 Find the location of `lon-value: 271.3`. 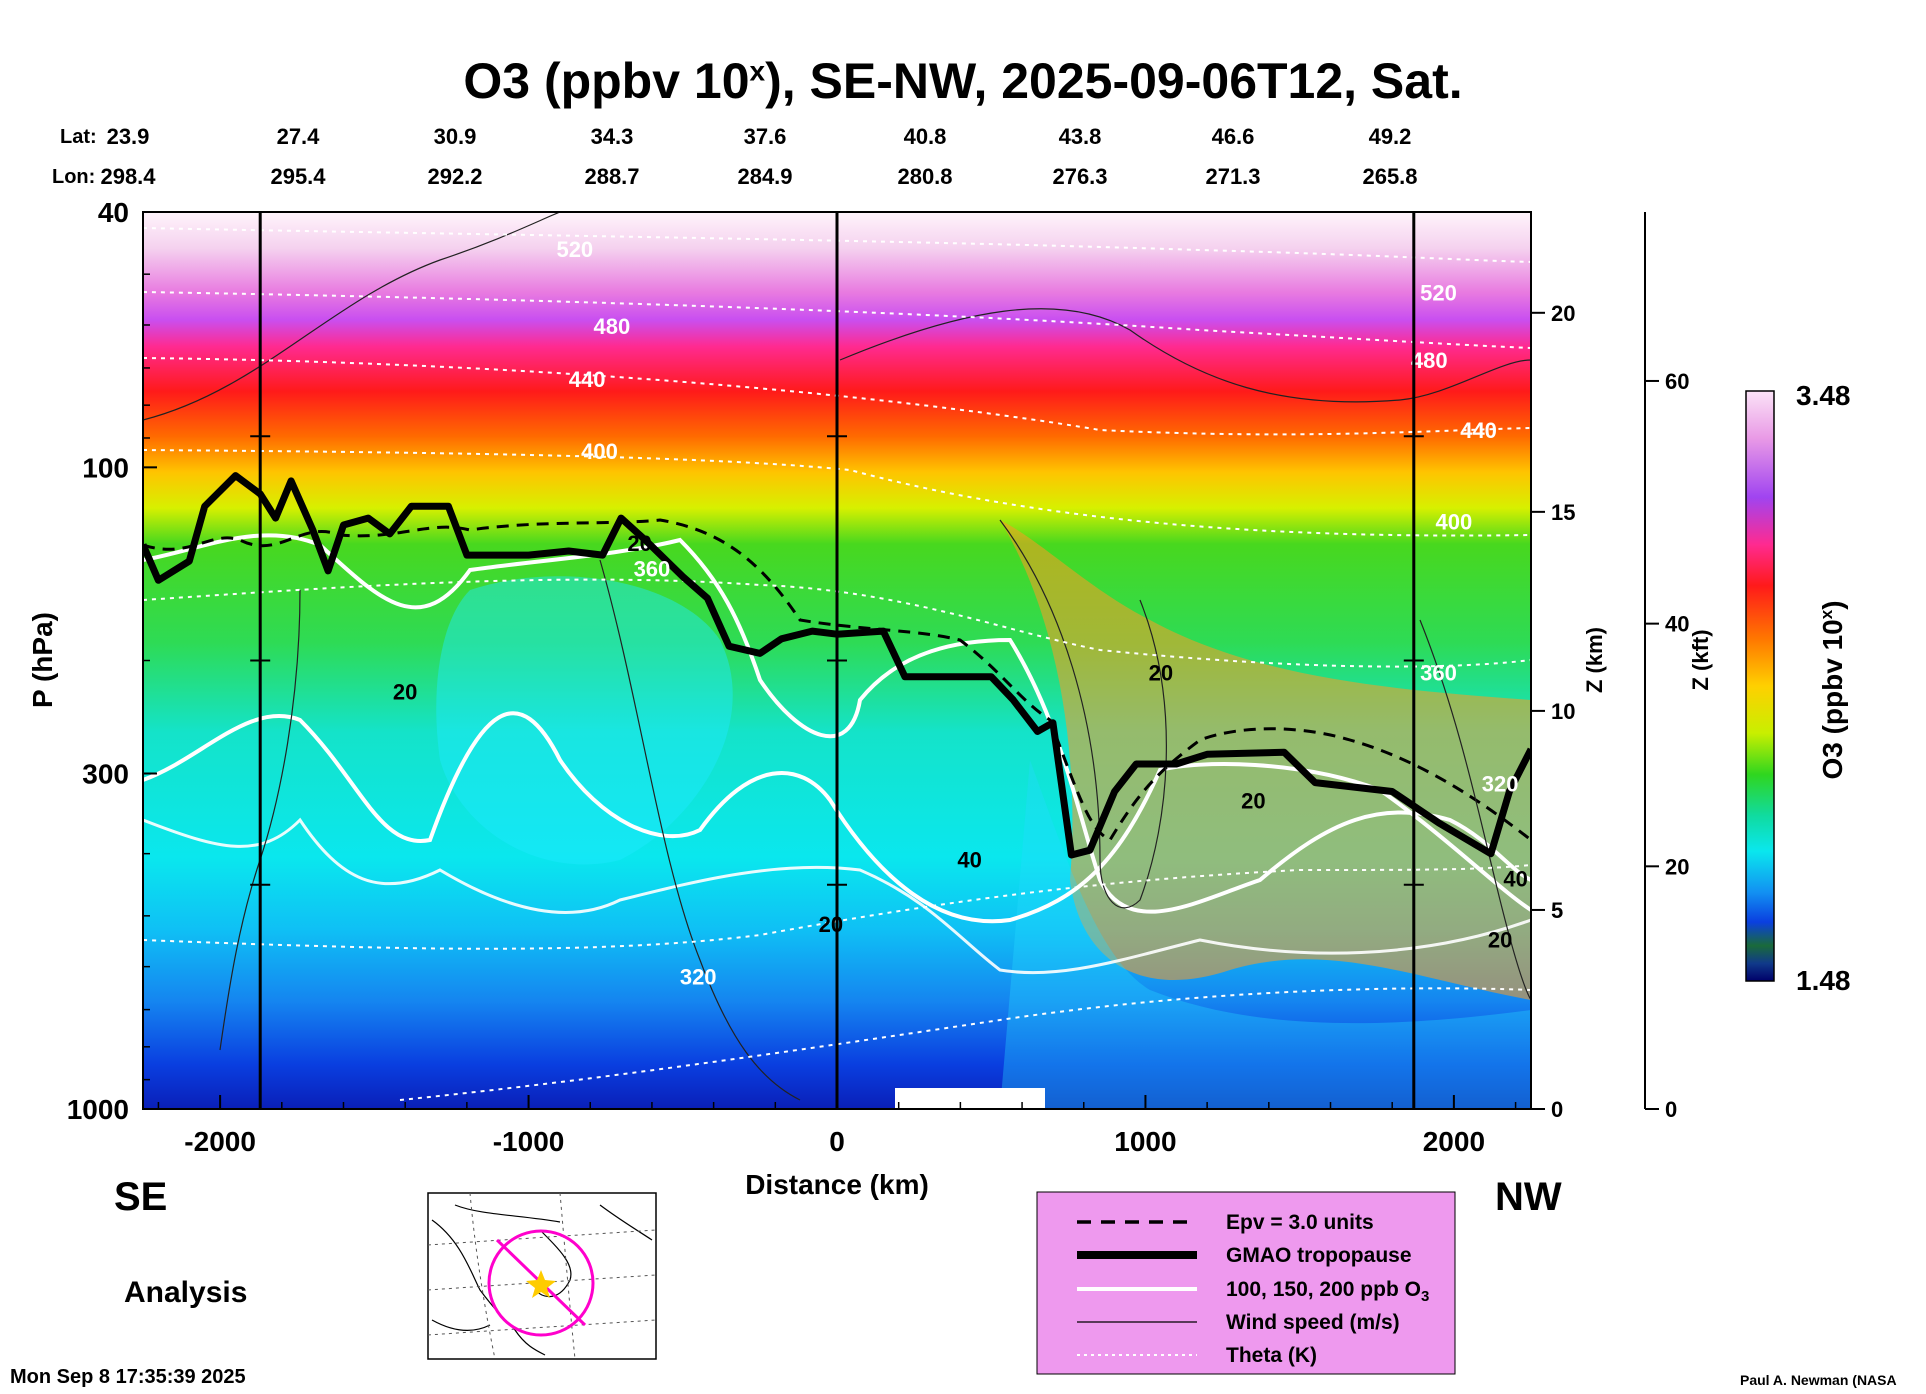

lon-value: 271.3 is located at coordinates (1232, 176).